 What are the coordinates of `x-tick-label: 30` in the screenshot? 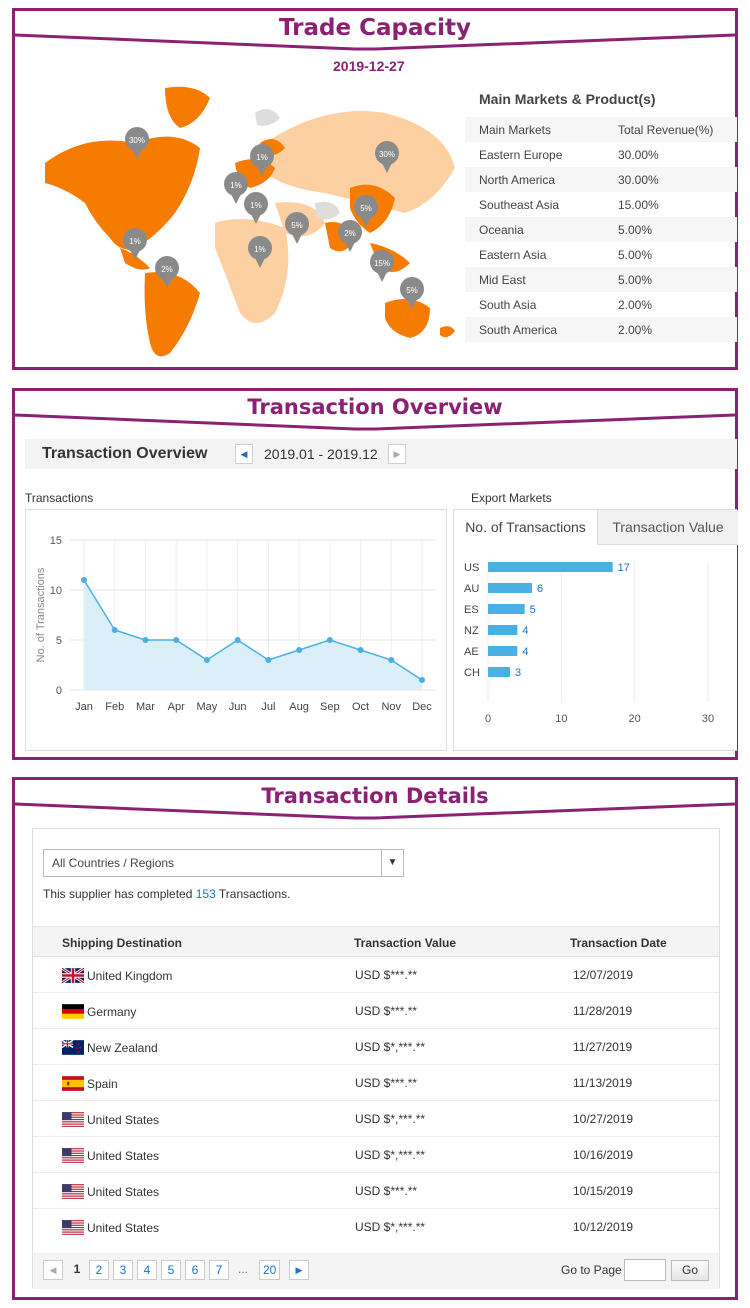 It's located at (708, 719).